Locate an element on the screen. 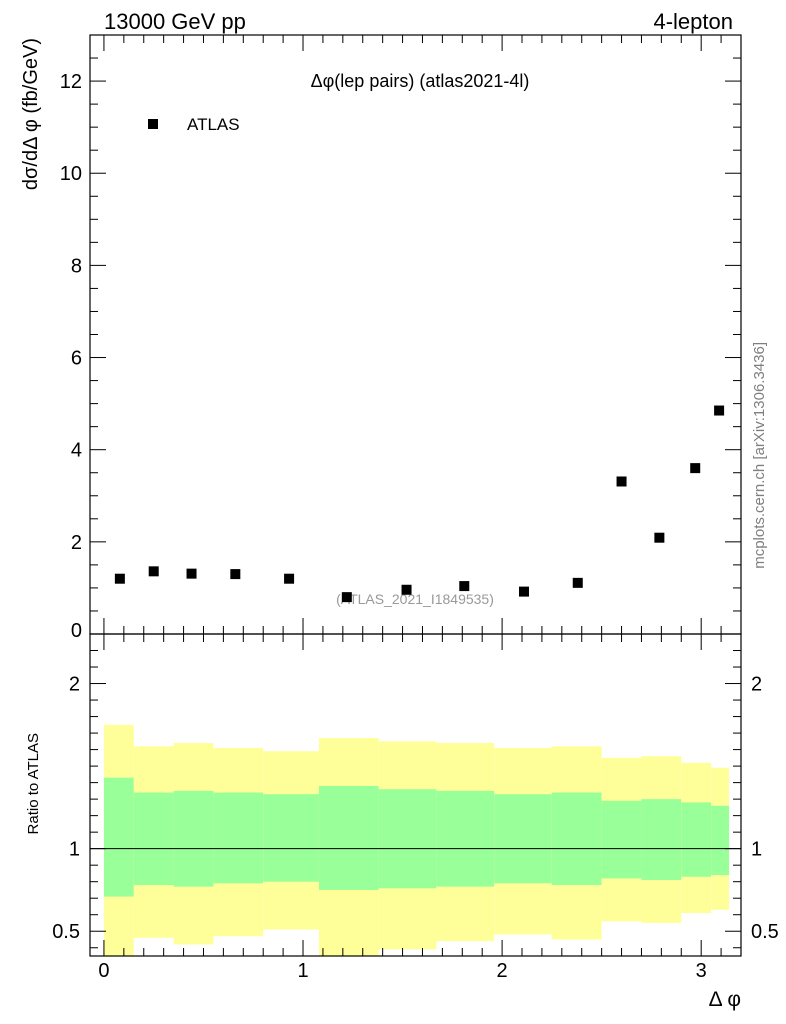 This screenshot has width=786, height=1024. y-tick-label: 4 is located at coordinates (76, 451).